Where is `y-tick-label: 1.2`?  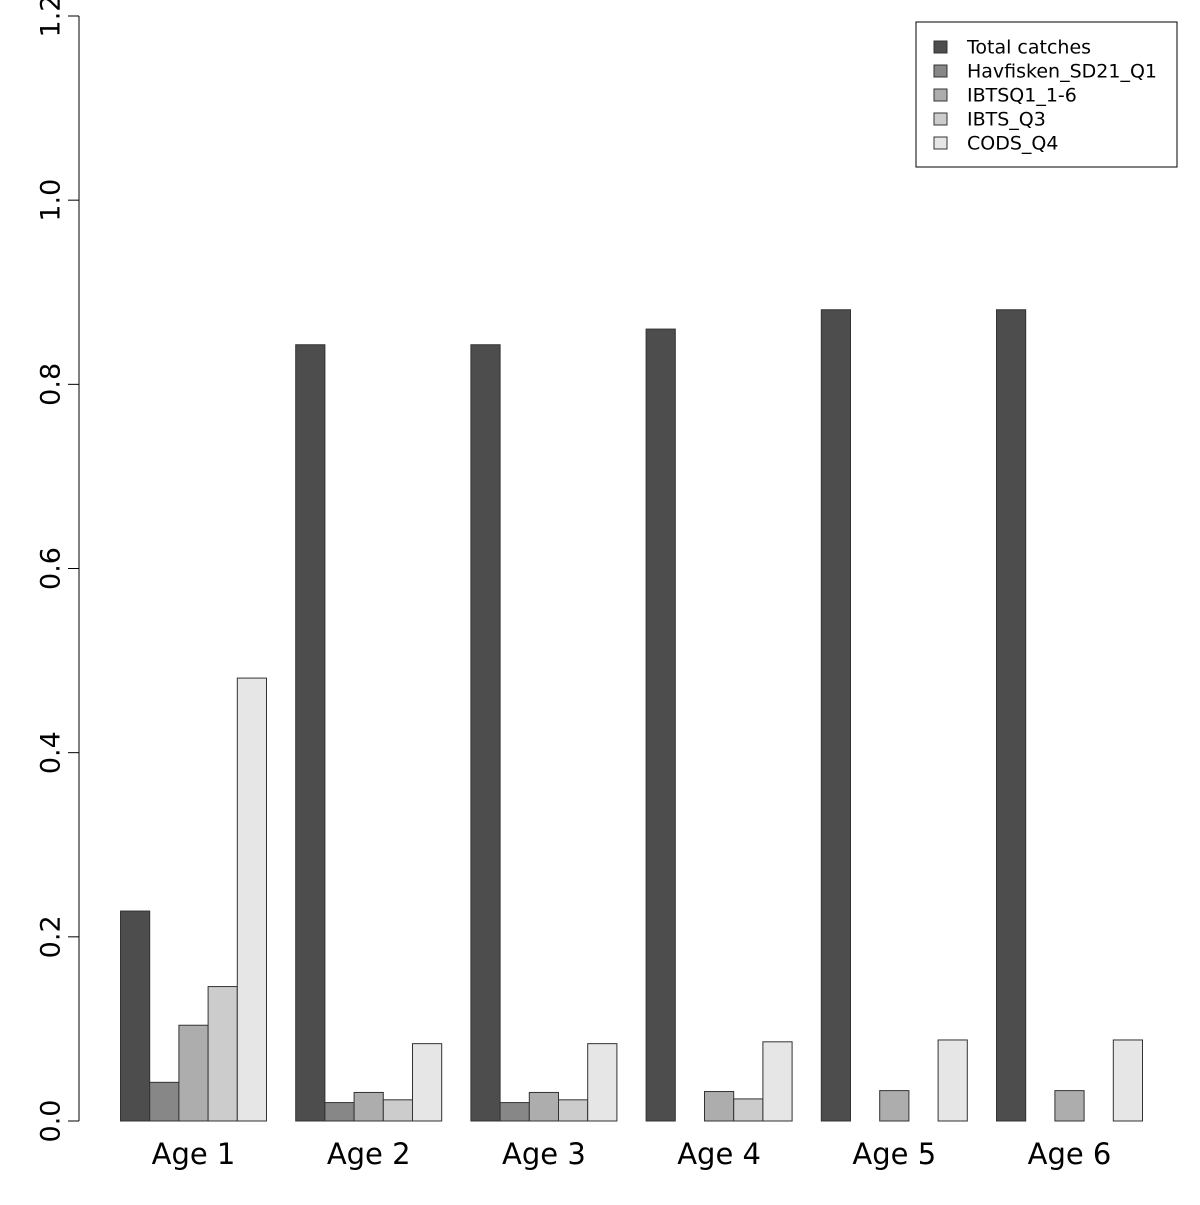
y-tick-label: 1.2 is located at coordinates (50, 18).